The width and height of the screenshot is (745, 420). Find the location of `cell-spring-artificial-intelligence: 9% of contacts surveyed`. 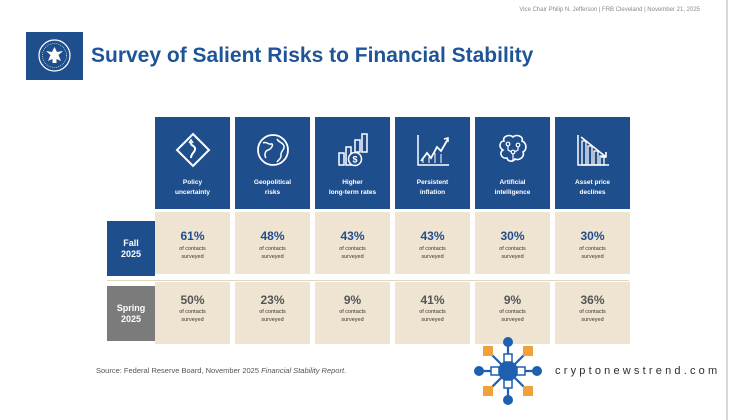

cell-spring-artificial-intelligence: 9% of contacts surveyed is located at coordinates (512, 313).